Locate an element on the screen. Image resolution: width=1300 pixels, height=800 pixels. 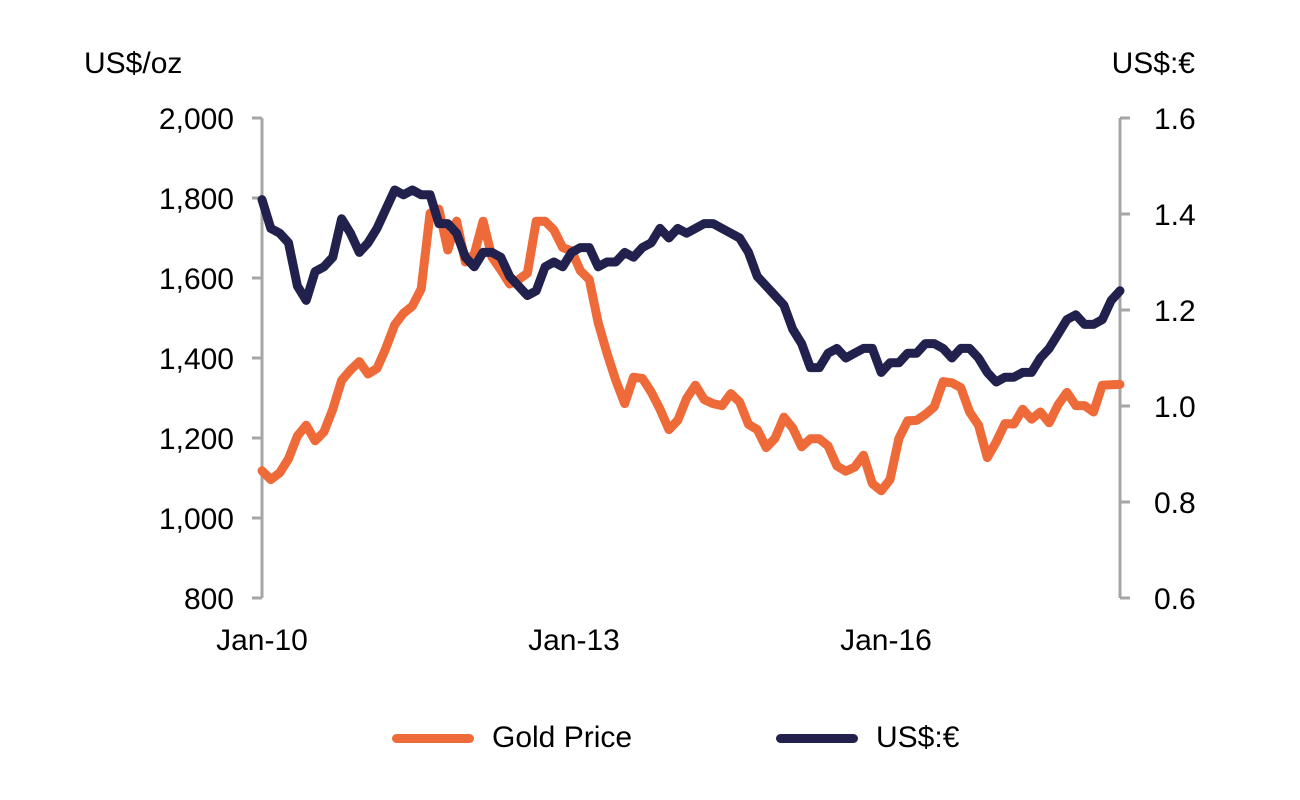
right-axis-tick-label: 1.4 is located at coordinates (1175, 215).